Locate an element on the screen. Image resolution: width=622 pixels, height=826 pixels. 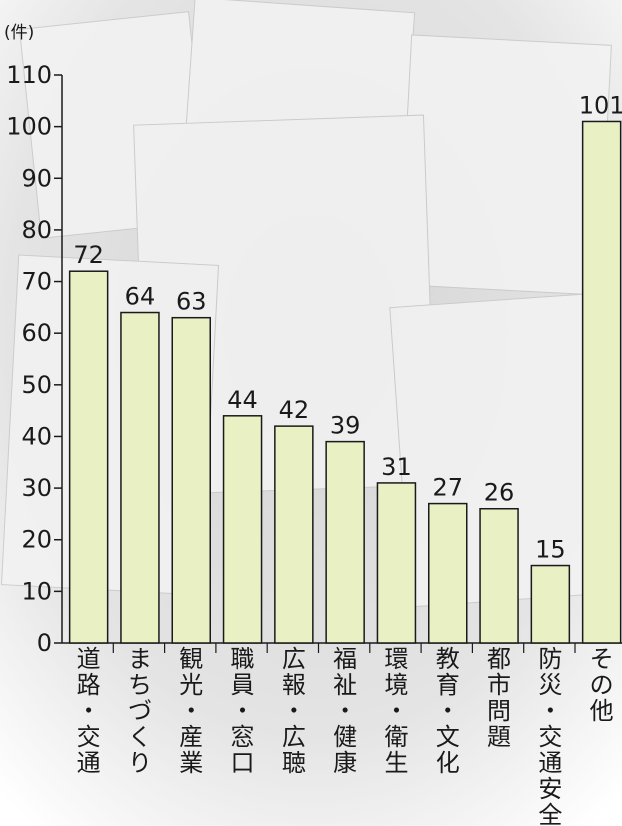
y-tick-label: 40 is located at coordinates (36, 436).